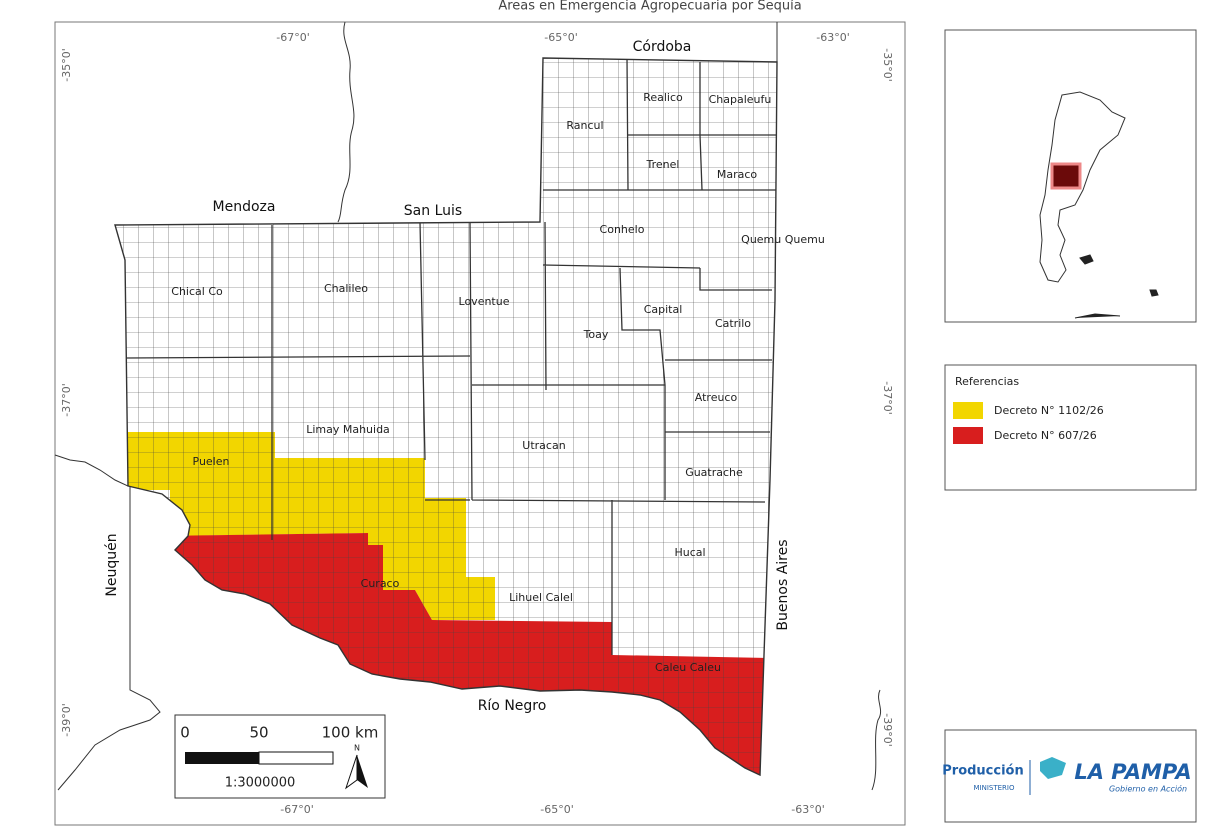 The width and height of the screenshot is (1229, 840). I want to click on logo-frame, so click(1070, 776).